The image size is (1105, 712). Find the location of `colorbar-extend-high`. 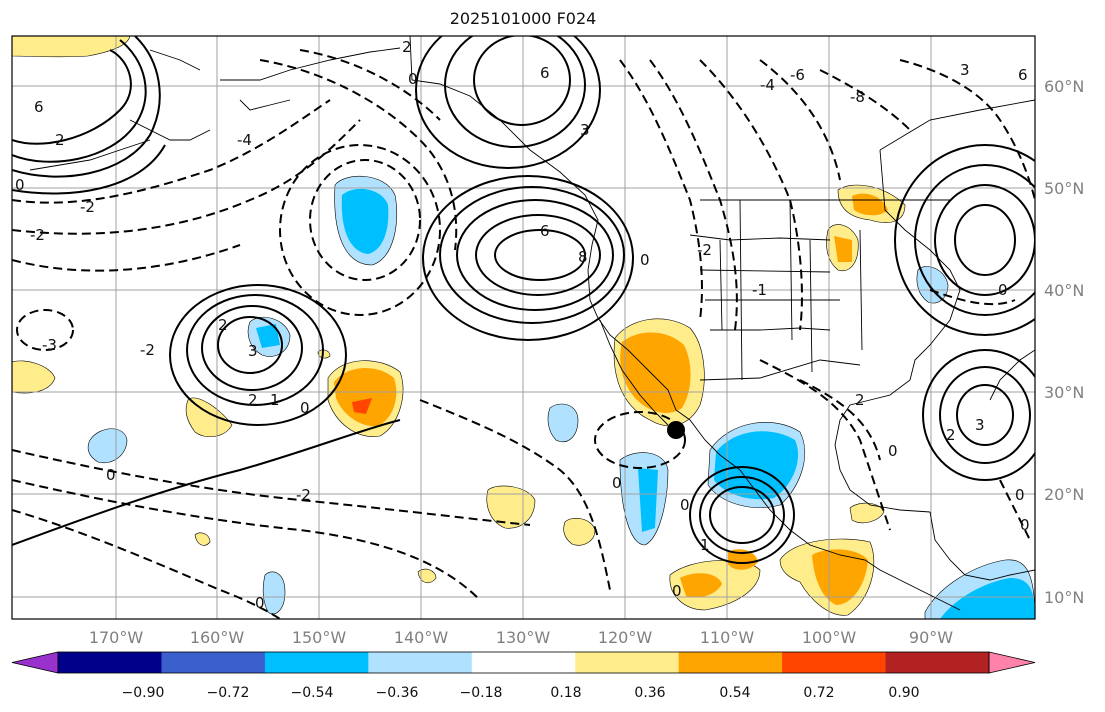

colorbar-extend-high is located at coordinates (1012, 662).